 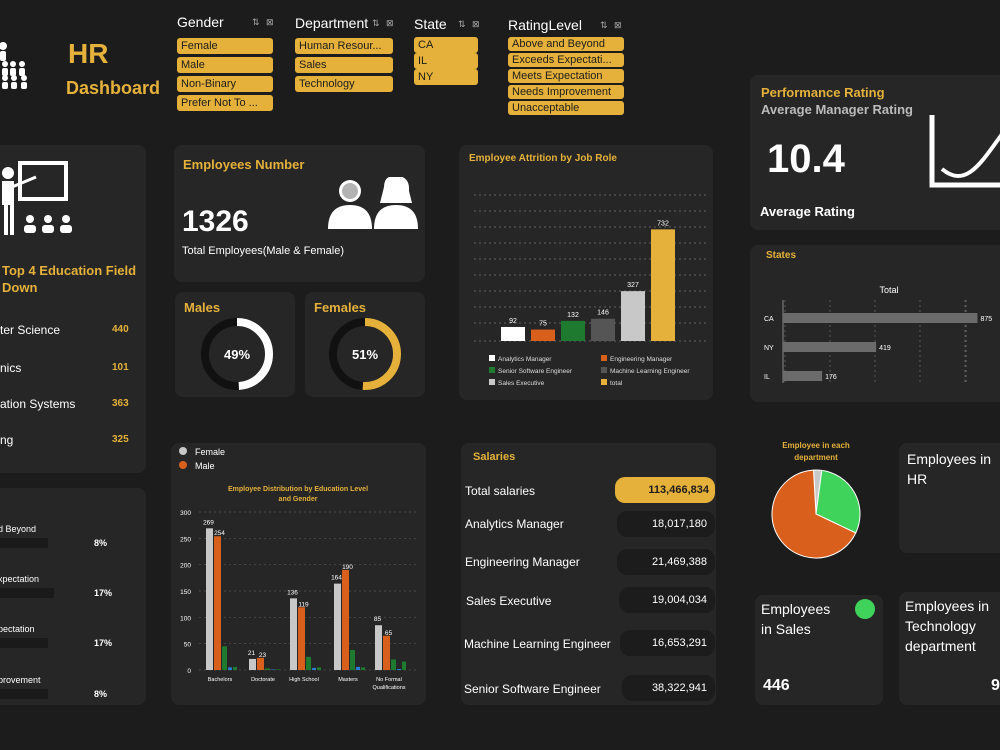 I want to click on salary-value: 21,469,388, so click(x=666, y=562).